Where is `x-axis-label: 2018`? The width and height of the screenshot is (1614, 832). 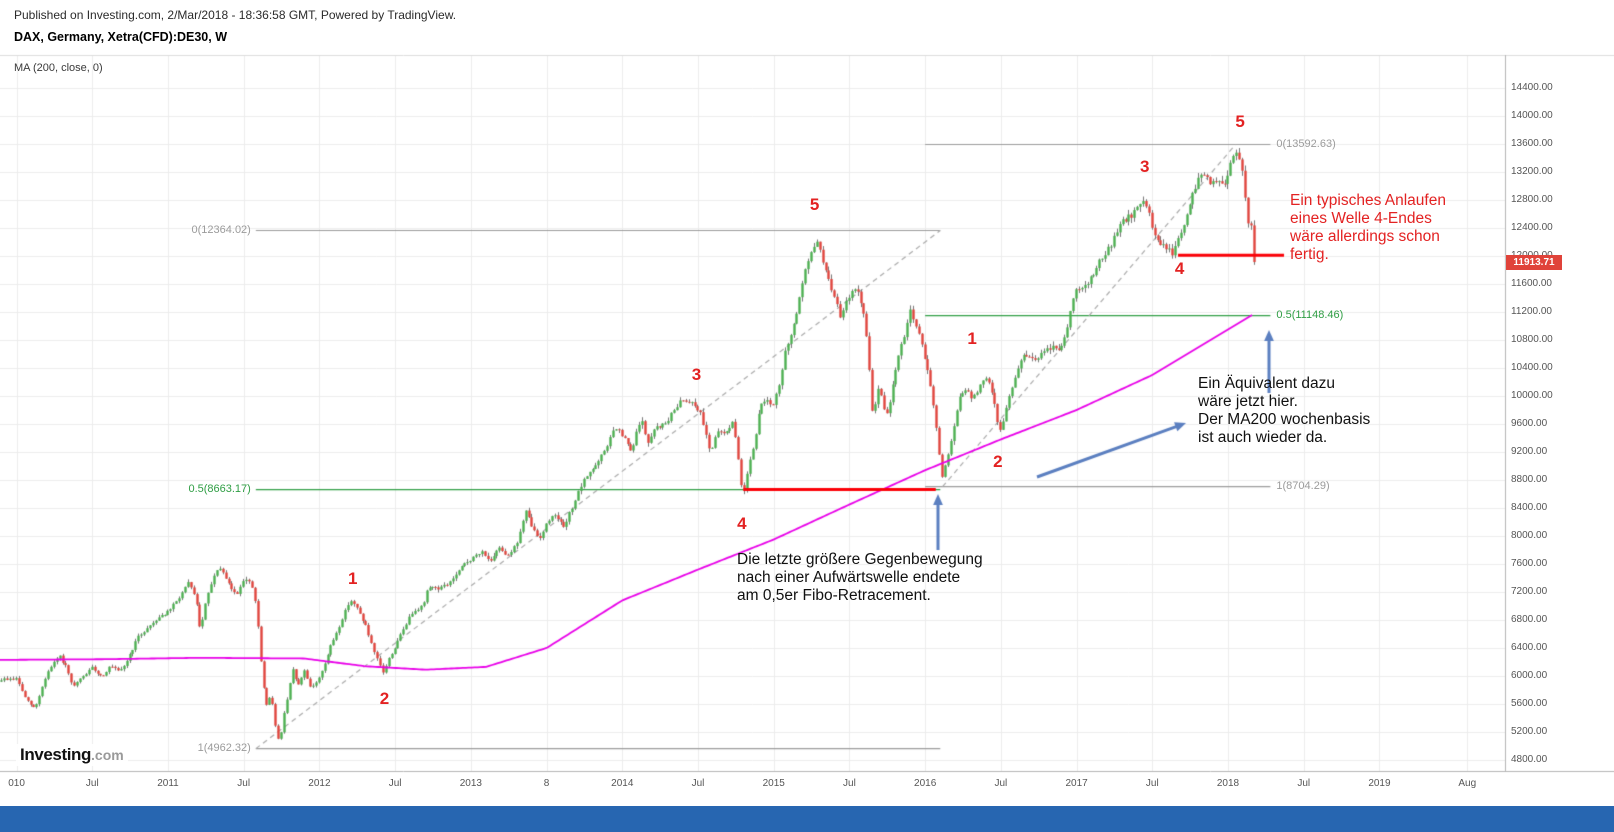 x-axis-label: 2018 is located at coordinates (1228, 783).